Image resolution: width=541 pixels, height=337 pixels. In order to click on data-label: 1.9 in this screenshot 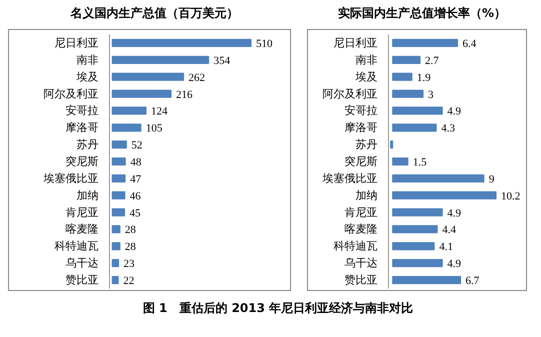, I will do `click(424, 78)`.